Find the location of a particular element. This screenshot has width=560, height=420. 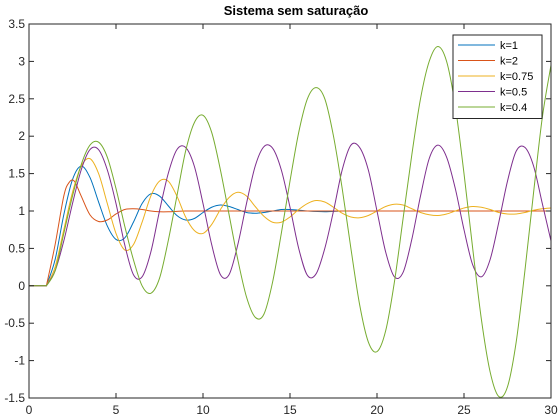

x-tick-label: 15 is located at coordinates (290, 410).